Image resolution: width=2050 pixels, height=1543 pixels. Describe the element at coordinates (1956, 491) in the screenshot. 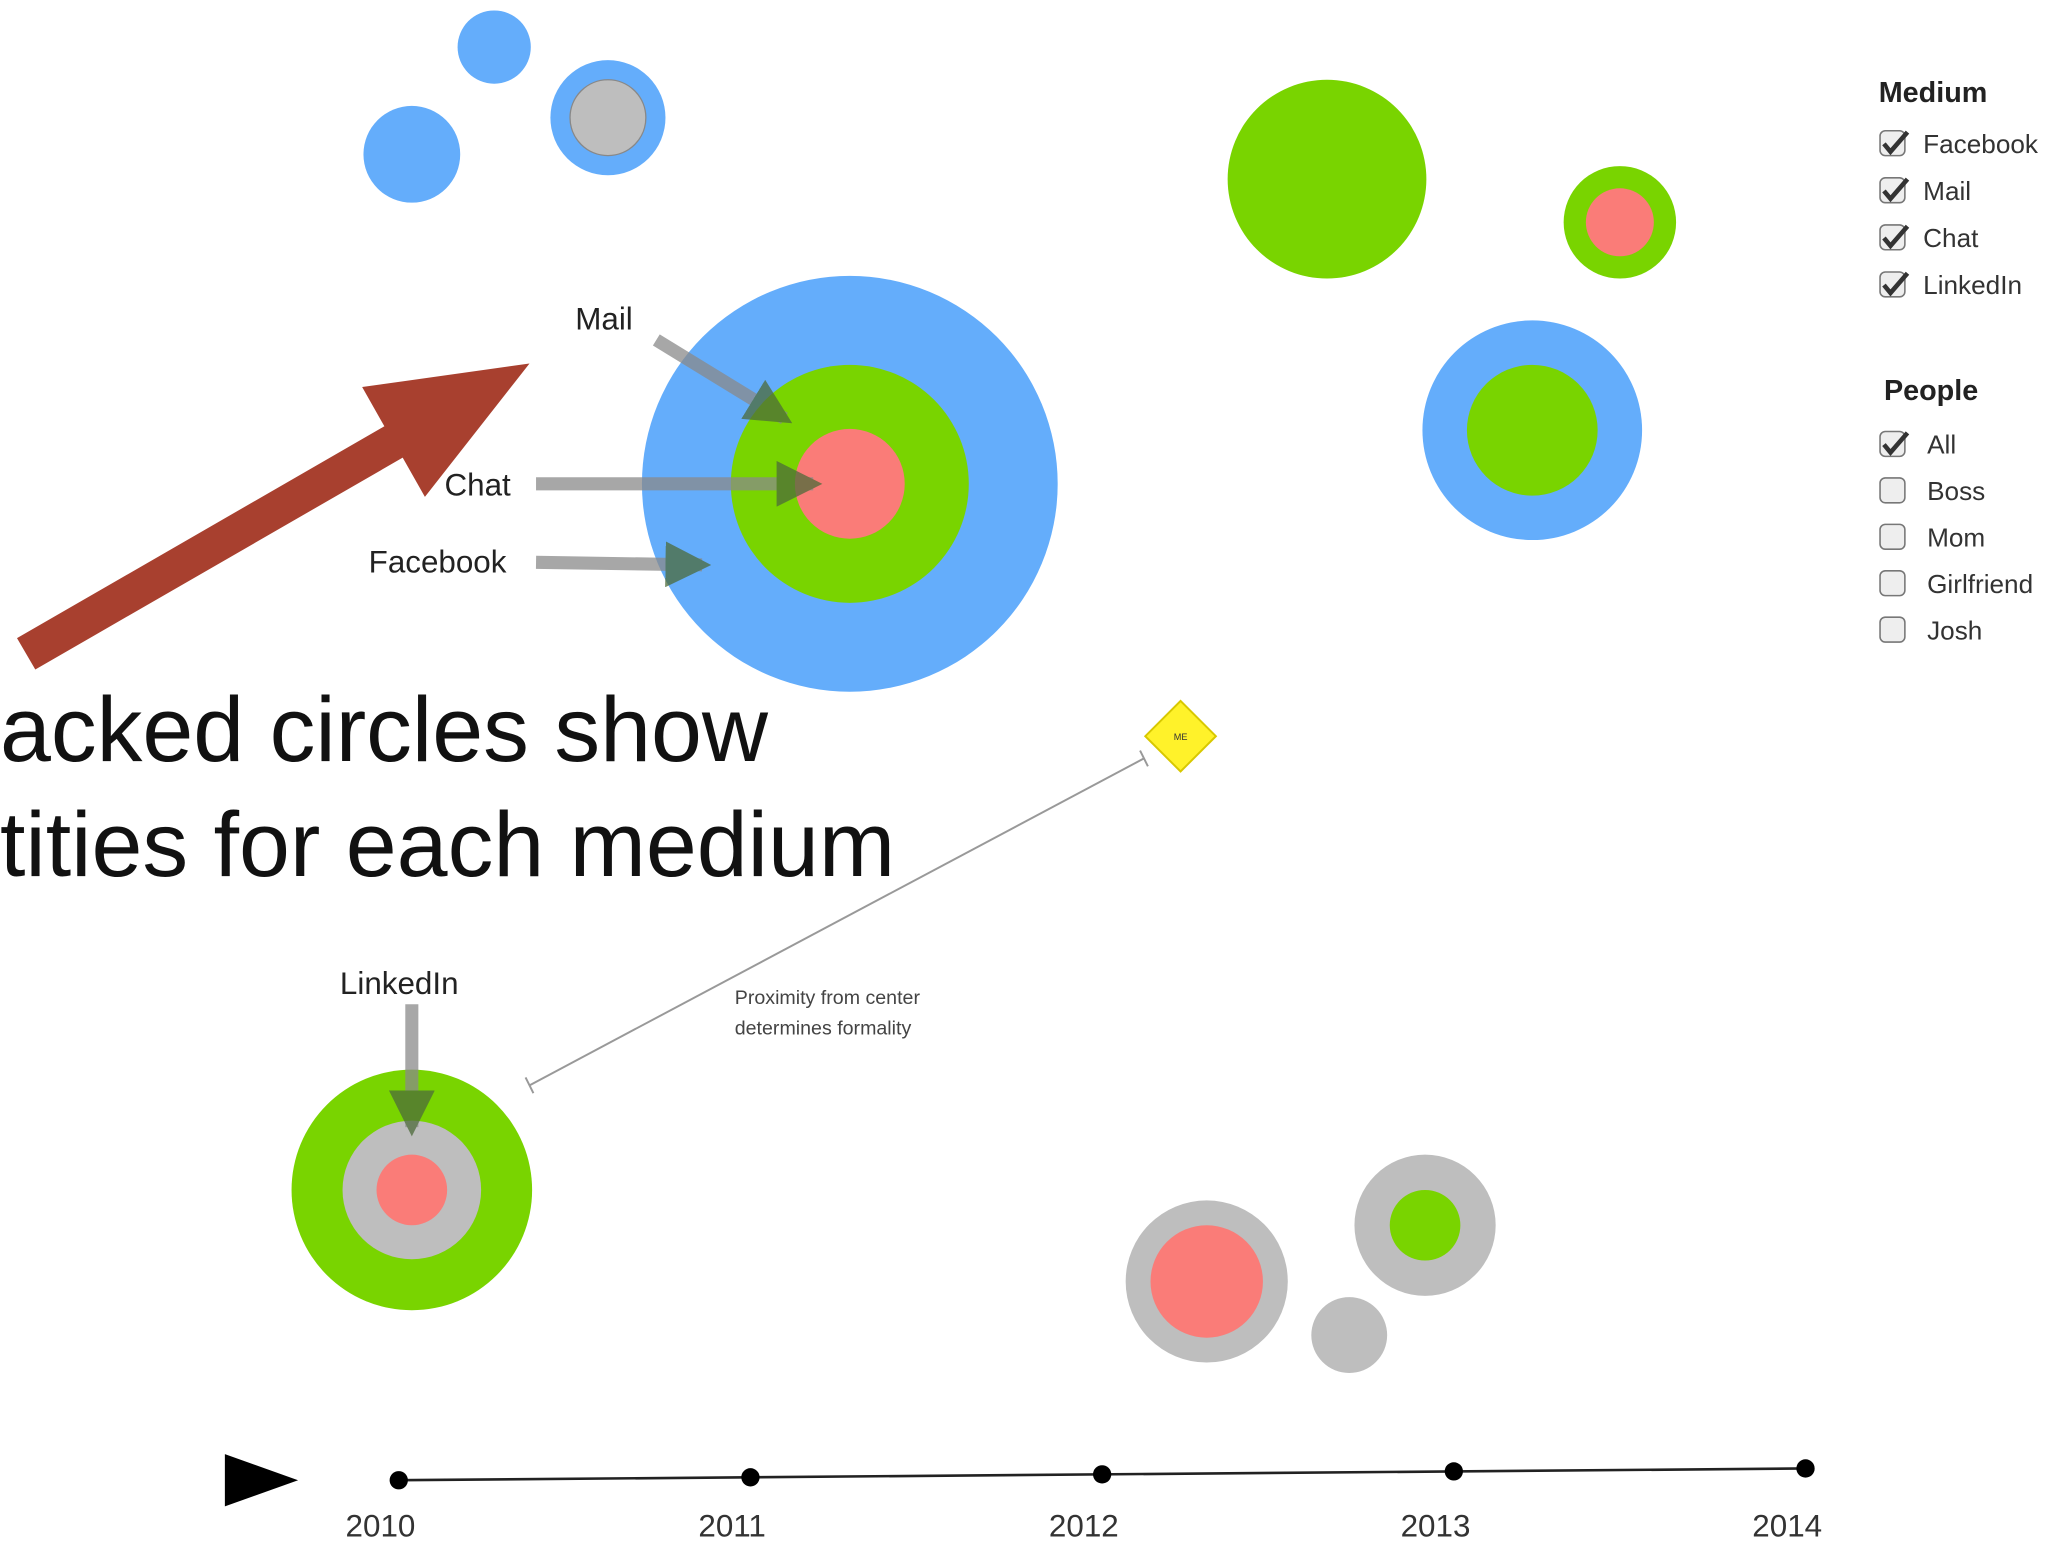

I see `legend-label: Boss` at that location.